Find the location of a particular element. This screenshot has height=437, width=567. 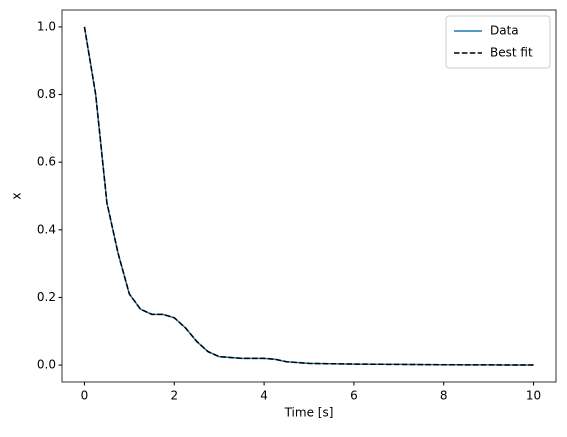

legend-box is located at coordinates (498, 42).